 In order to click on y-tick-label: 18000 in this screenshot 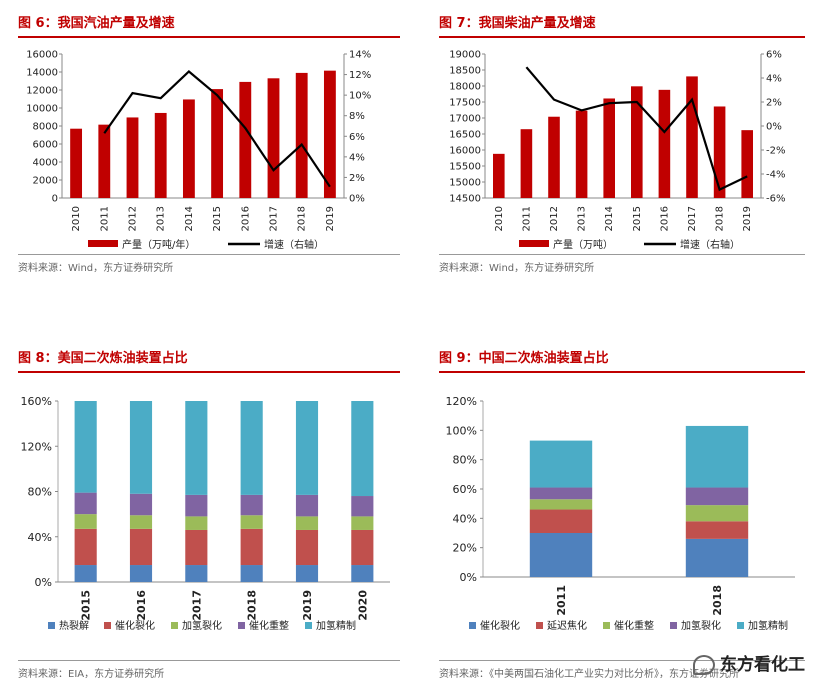, I will do `click(465, 87)`.